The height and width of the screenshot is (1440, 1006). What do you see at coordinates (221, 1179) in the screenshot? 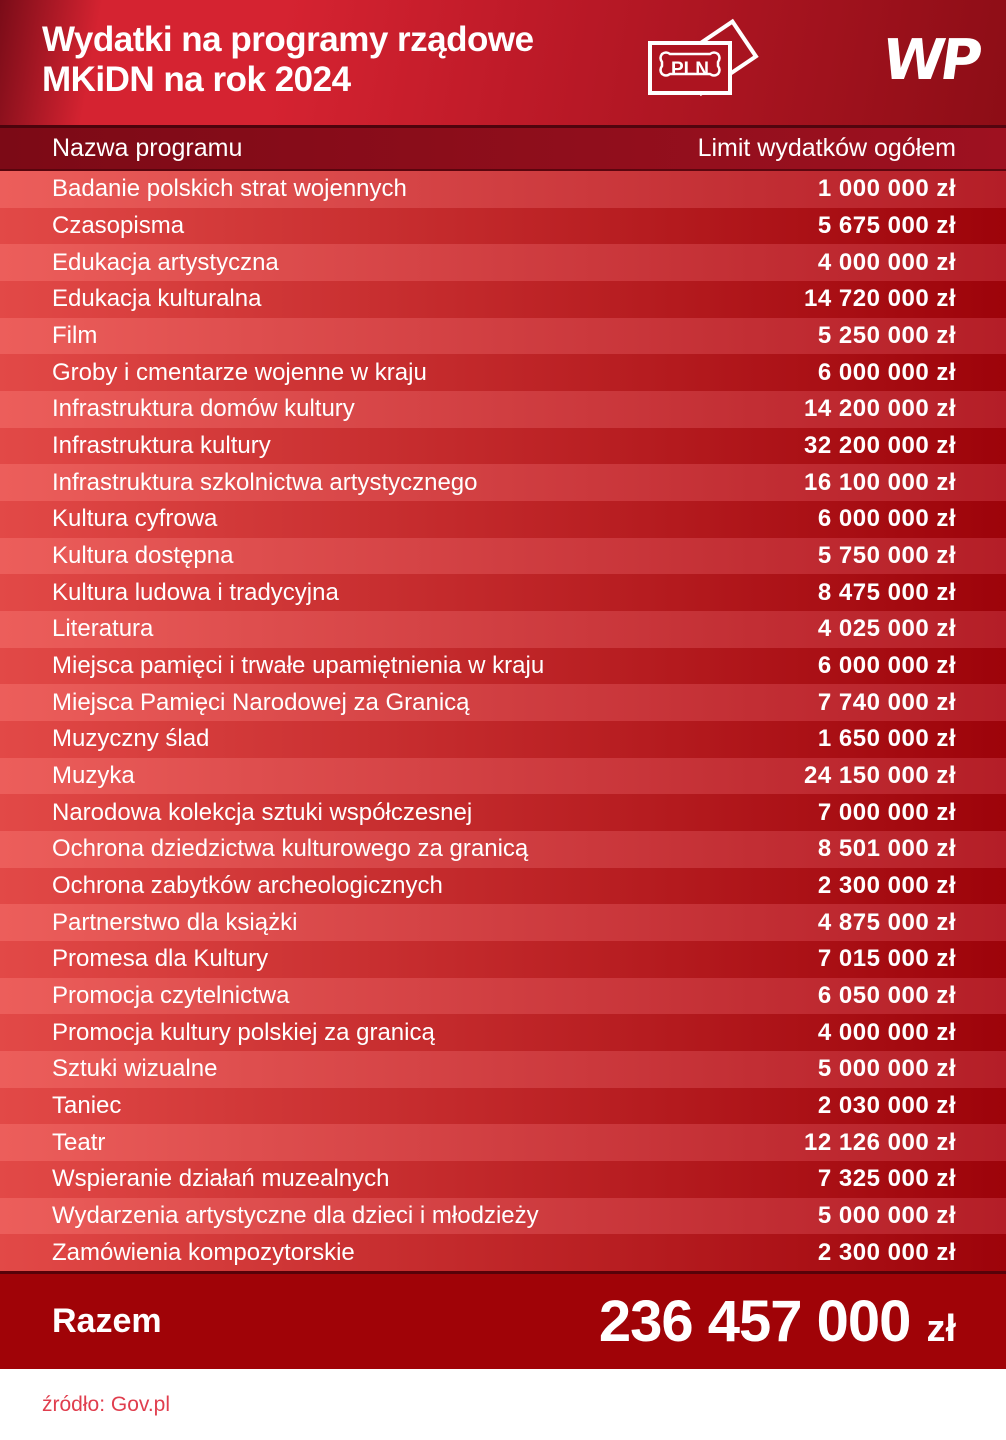
I see `program-name: Wspieranie działań muzealnych` at bounding box center [221, 1179].